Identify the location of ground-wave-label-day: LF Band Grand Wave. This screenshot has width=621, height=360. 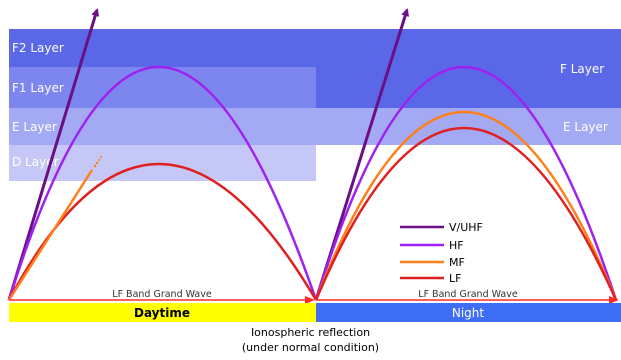
(162, 294).